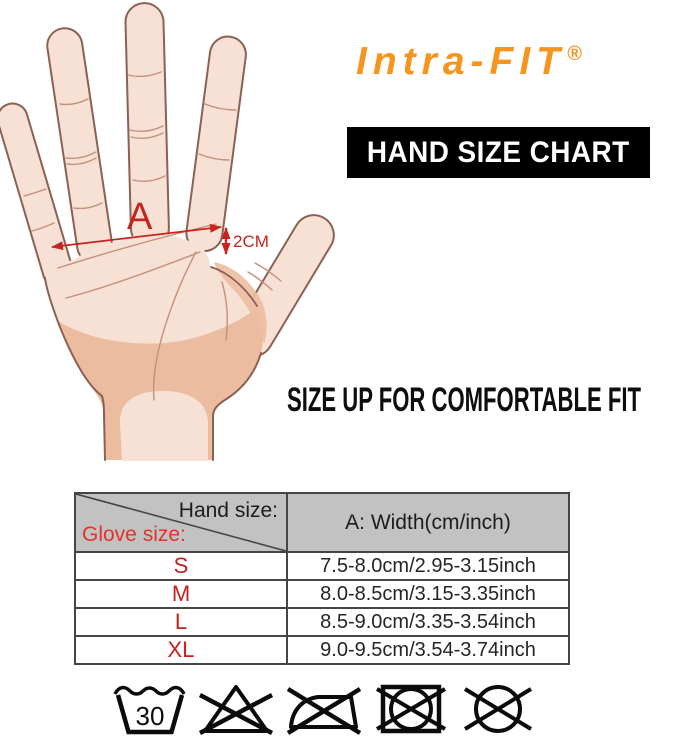 This screenshot has height=738, width=679. What do you see at coordinates (134, 534) in the screenshot?
I see `glove-size-header-label: Glove size:` at bounding box center [134, 534].